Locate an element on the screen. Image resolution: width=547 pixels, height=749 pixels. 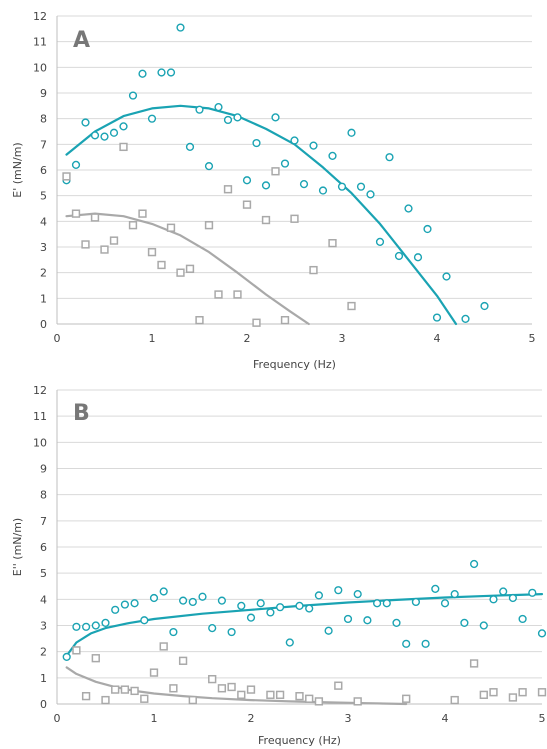
chart-a-y-tick-label: 10 is located at coordinates (40, 67).